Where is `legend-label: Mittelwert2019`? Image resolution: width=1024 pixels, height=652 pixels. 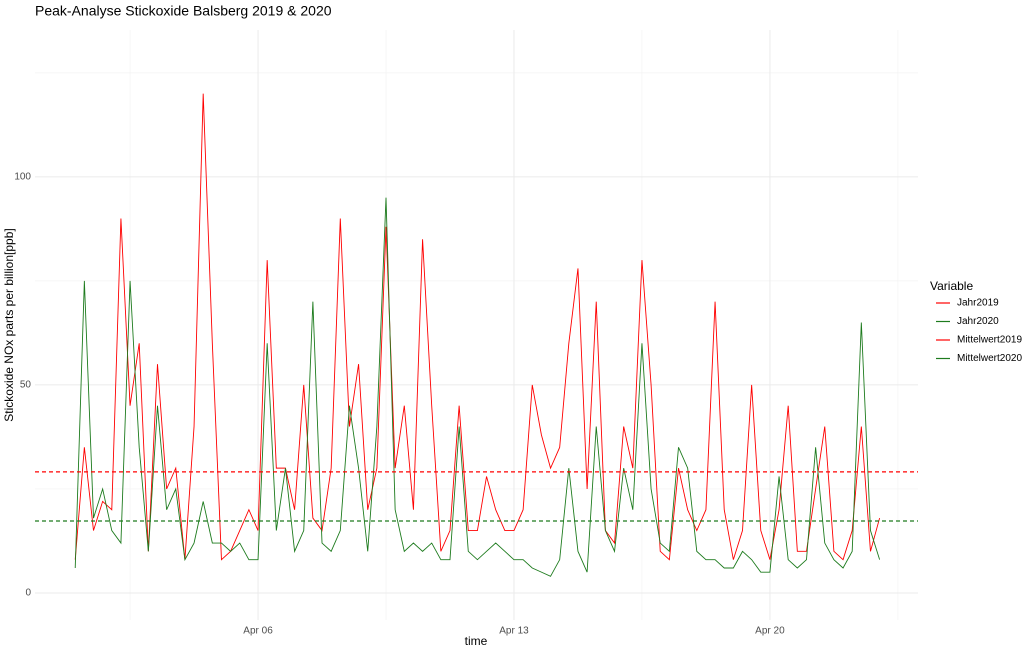 legend-label: Mittelwert2019 is located at coordinates (989, 340).